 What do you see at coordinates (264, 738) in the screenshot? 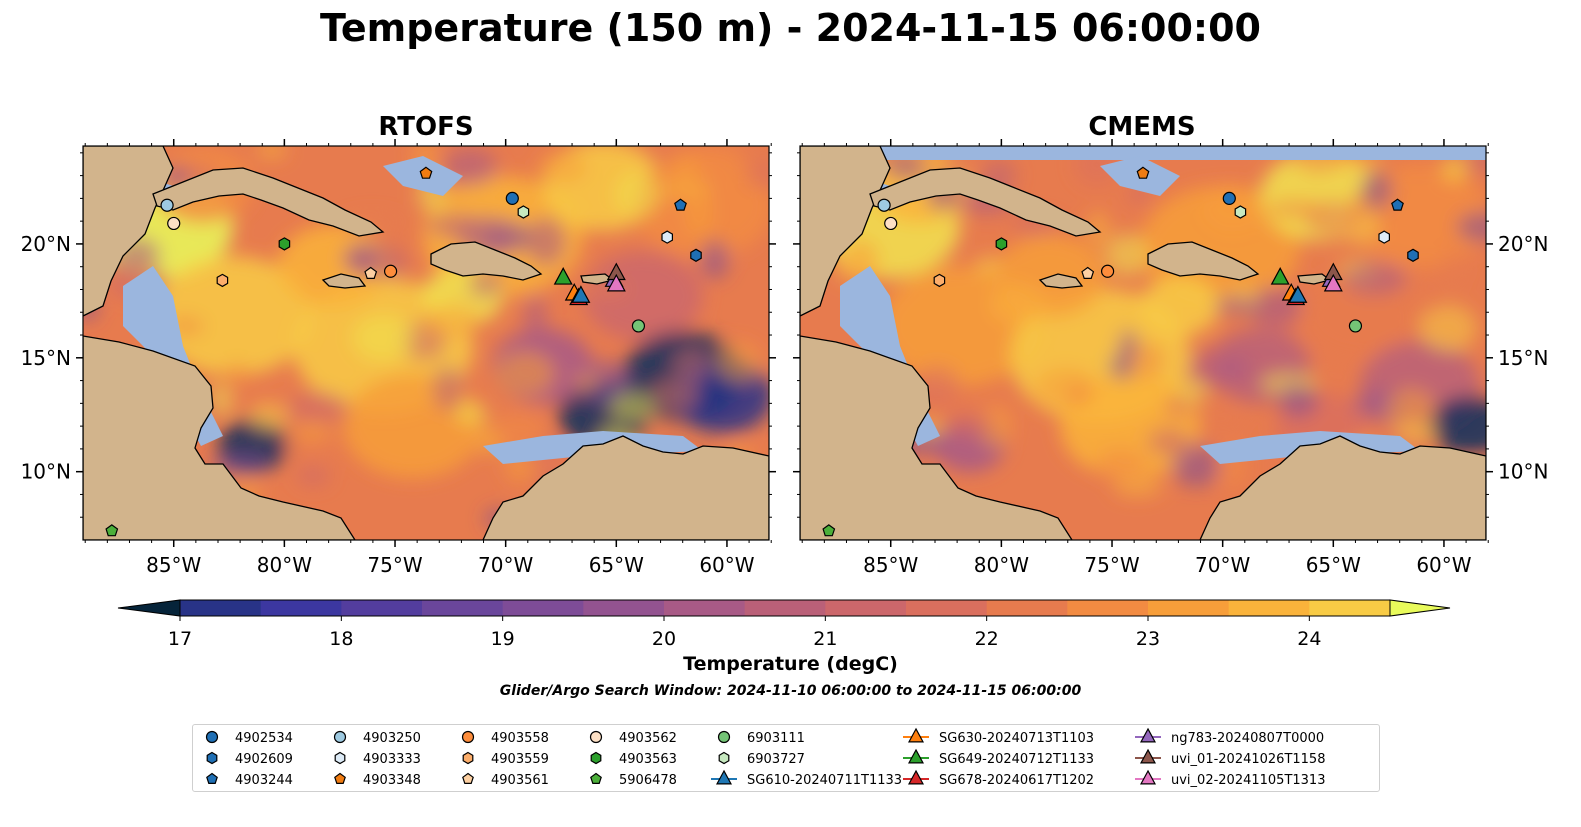
I see `legend-label: 4902534` at bounding box center [264, 738].